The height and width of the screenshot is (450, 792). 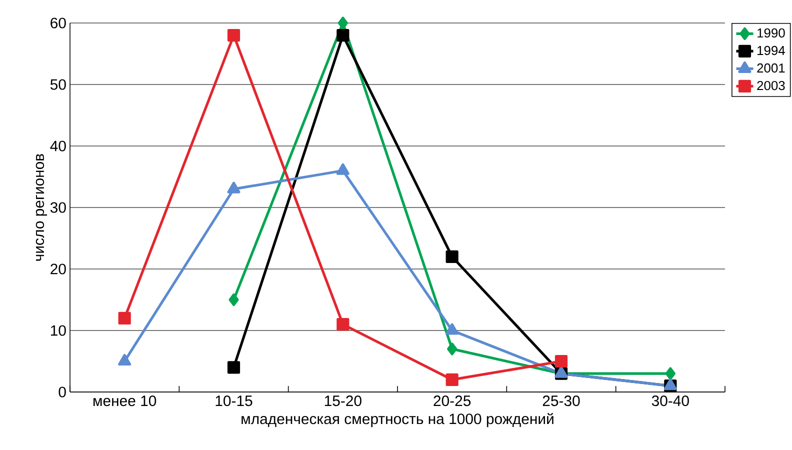 What do you see at coordinates (771, 68) in the screenshot?
I see `legend-label: 2001` at bounding box center [771, 68].